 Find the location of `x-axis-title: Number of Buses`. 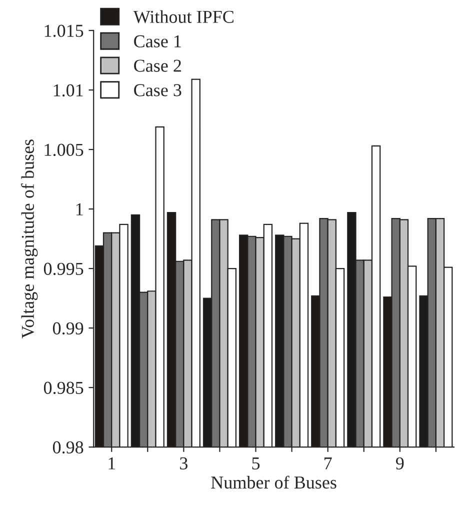

x-axis-title: Number of Buses is located at coordinates (273, 482).